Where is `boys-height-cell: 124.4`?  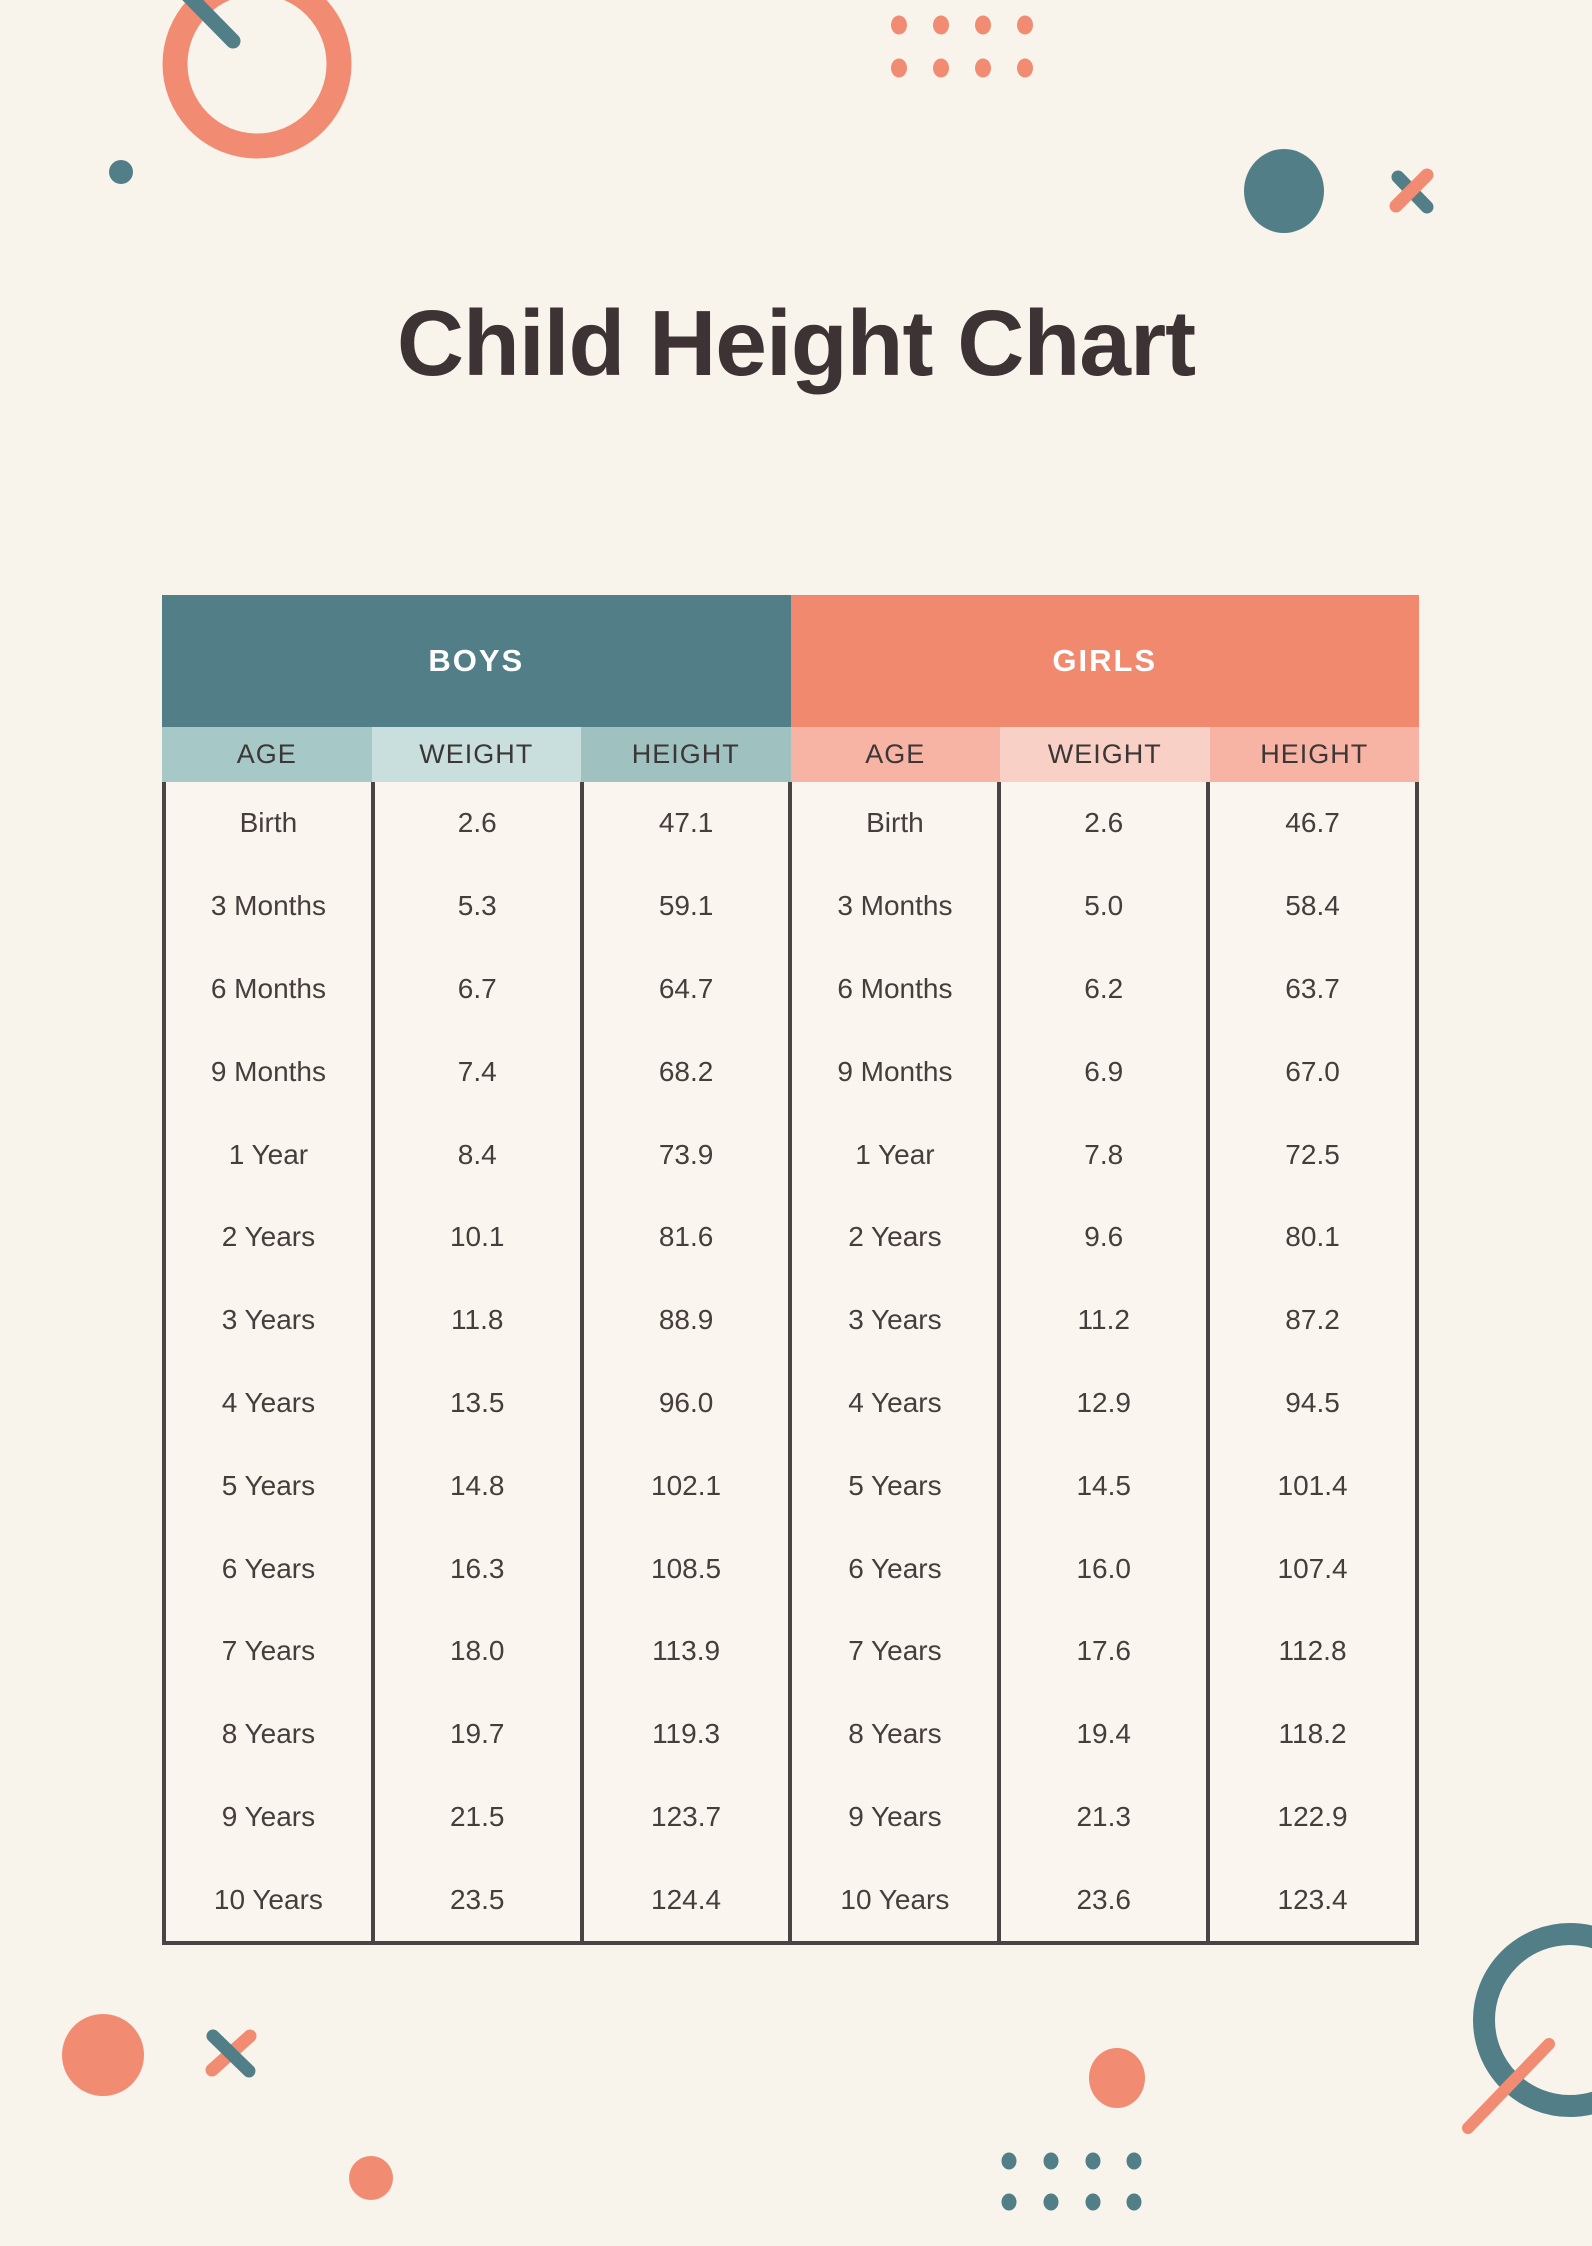 boys-height-cell: 124.4 is located at coordinates (684, 1900).